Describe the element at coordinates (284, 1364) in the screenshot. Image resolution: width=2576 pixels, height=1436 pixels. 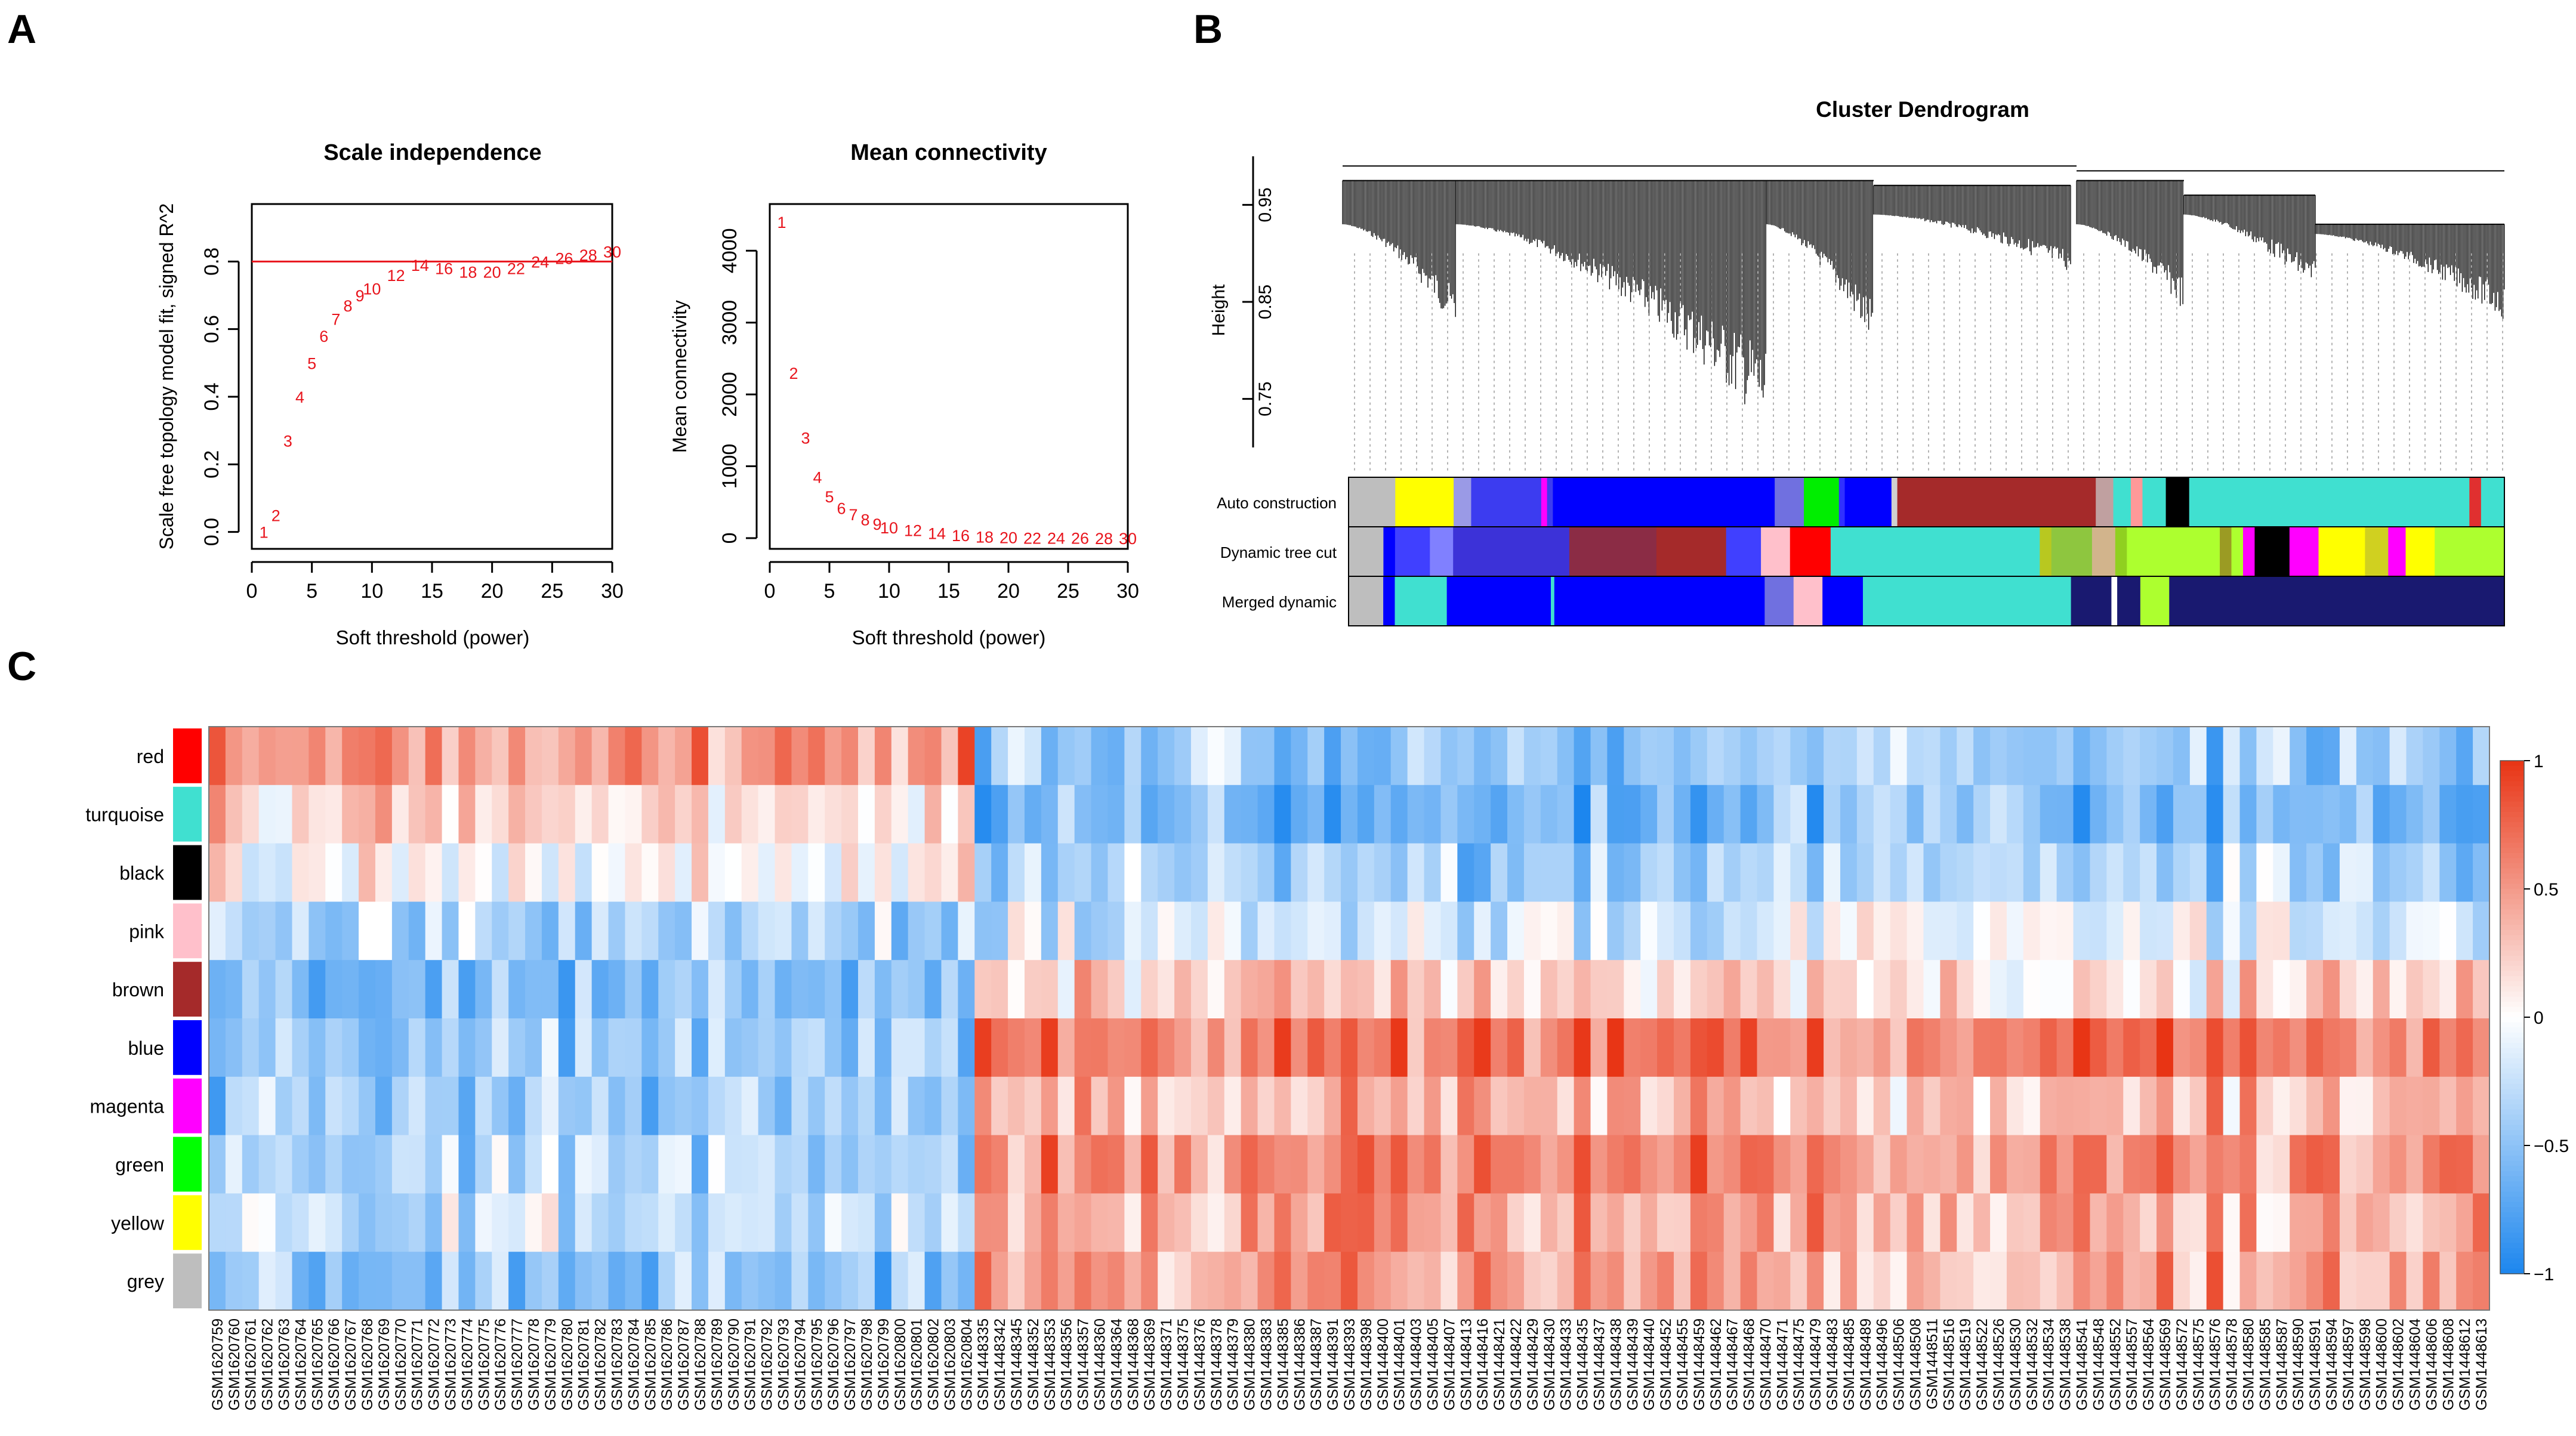
I see `sample-label: GSM1620763` at that location.